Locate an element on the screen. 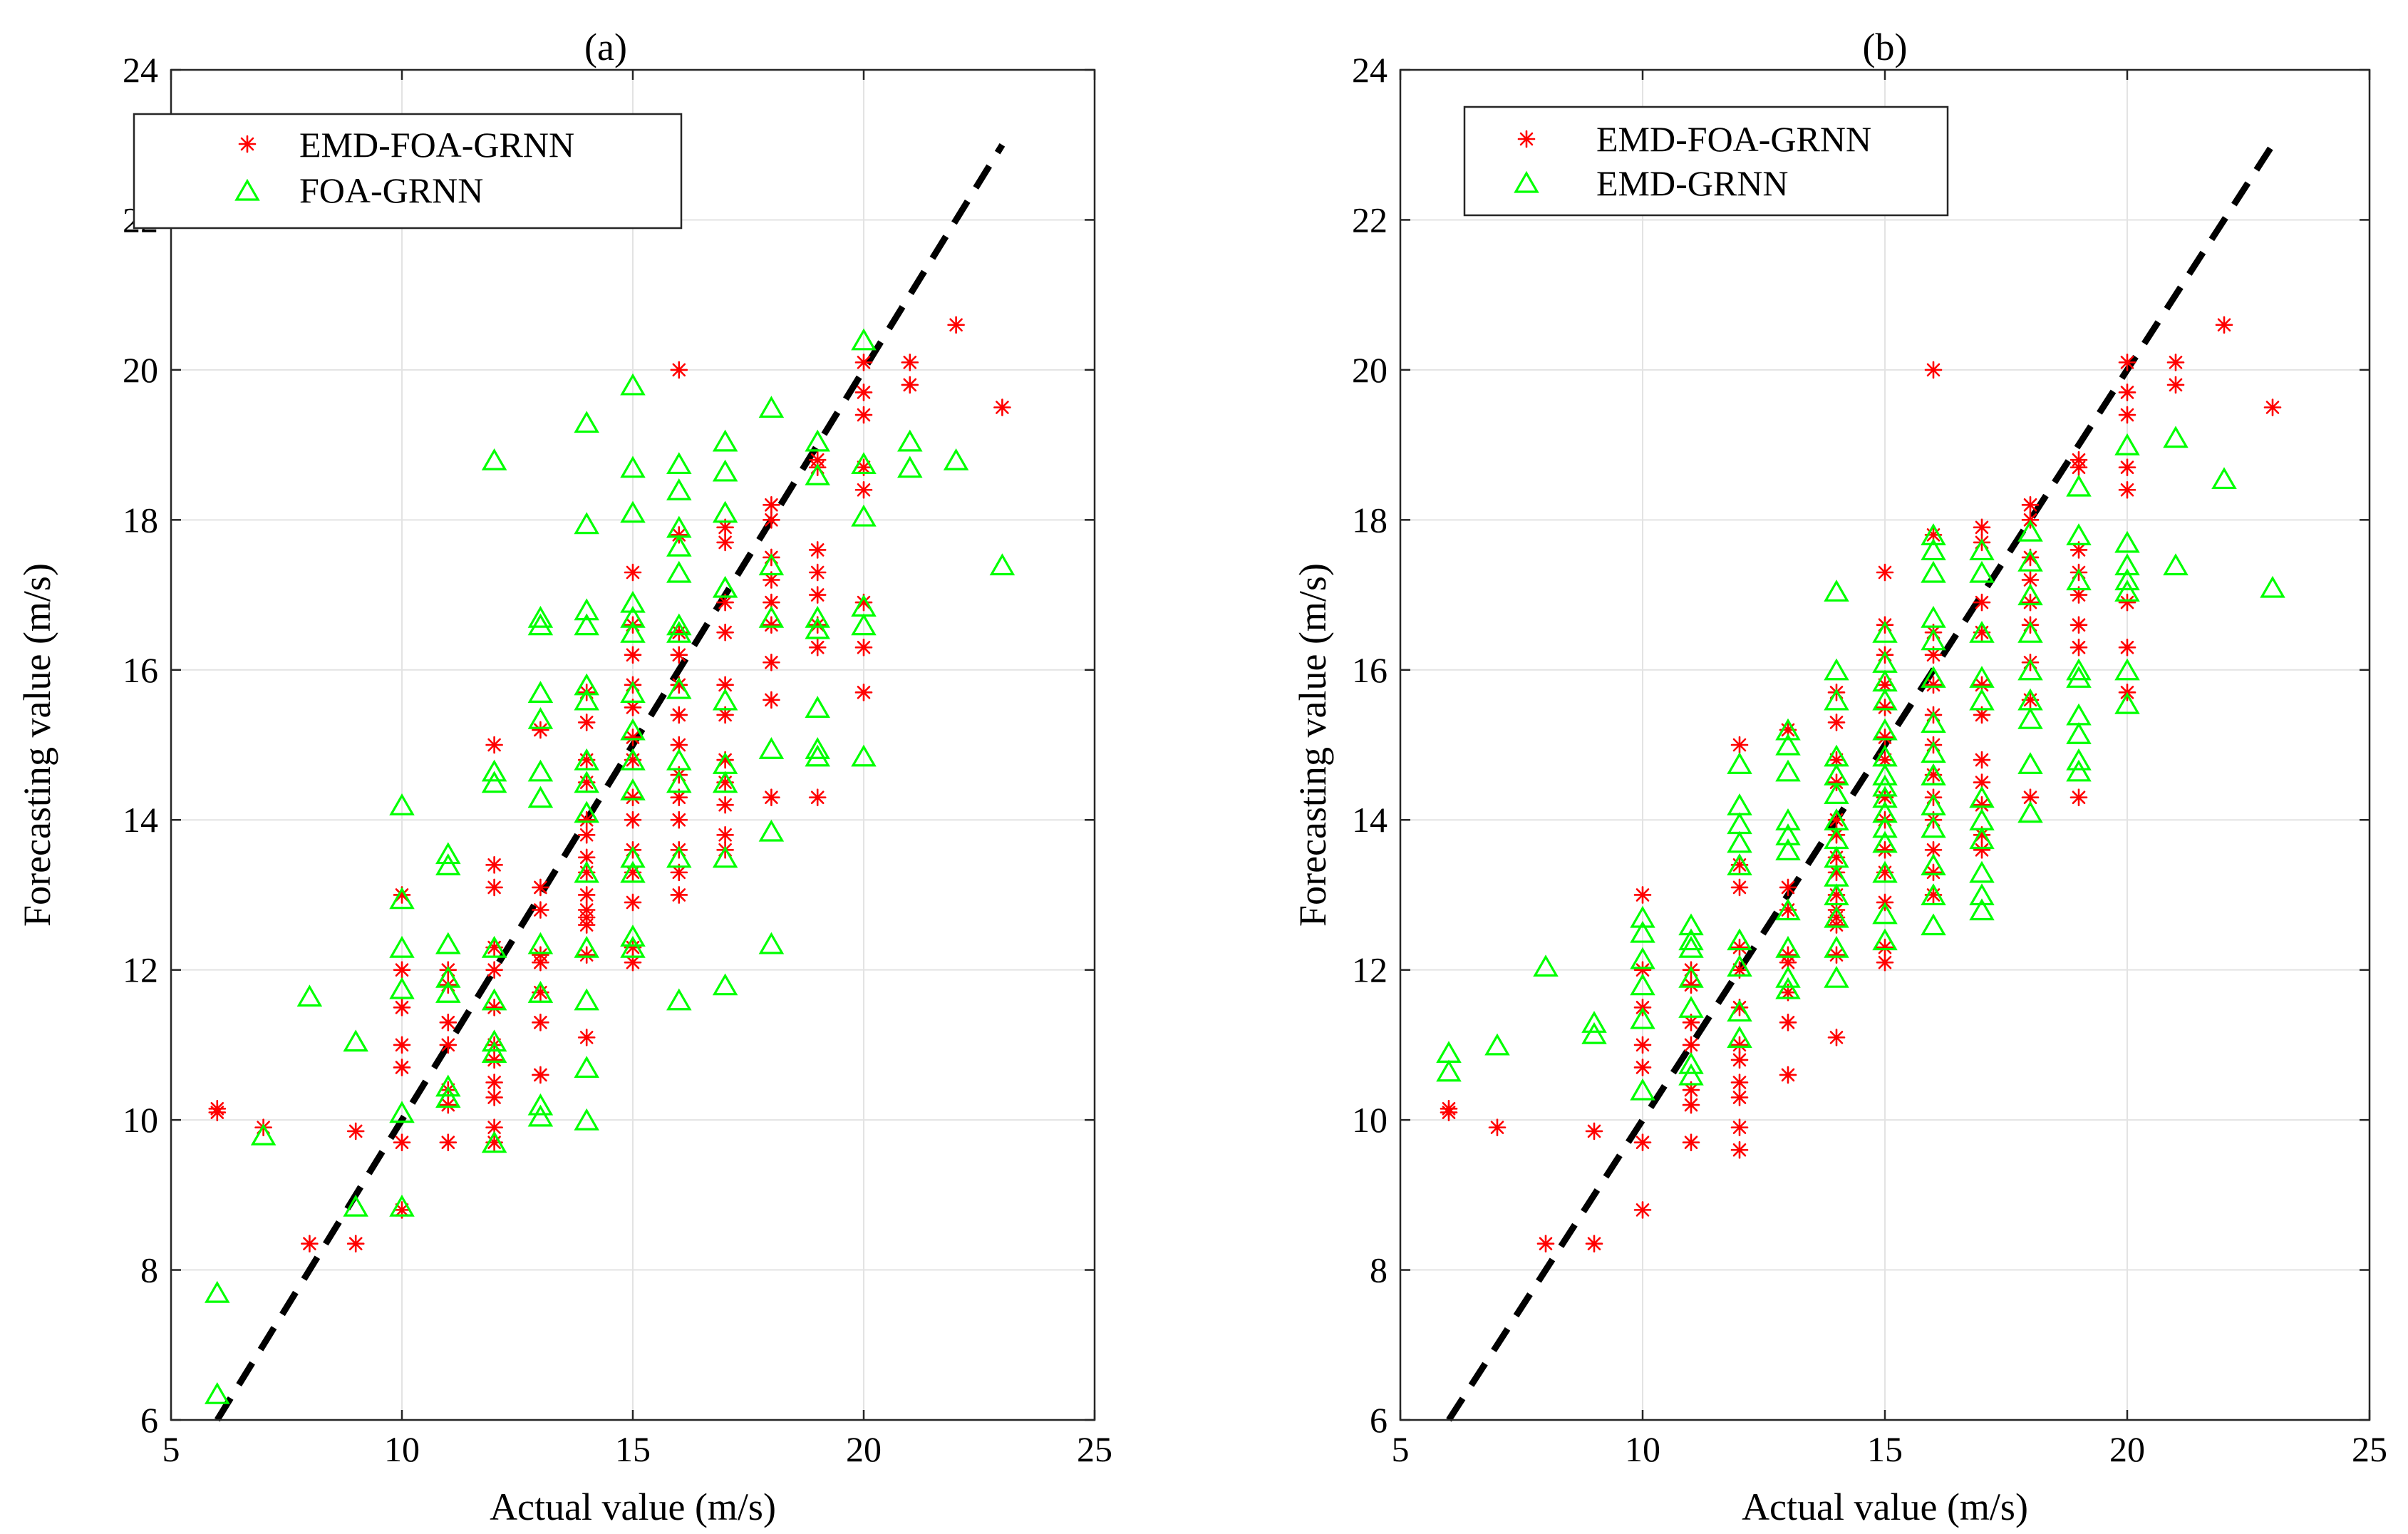 This screenshot has width=2408, height=1534. panel-a-ytick-label: 14 is located at coordinates (140, 820).